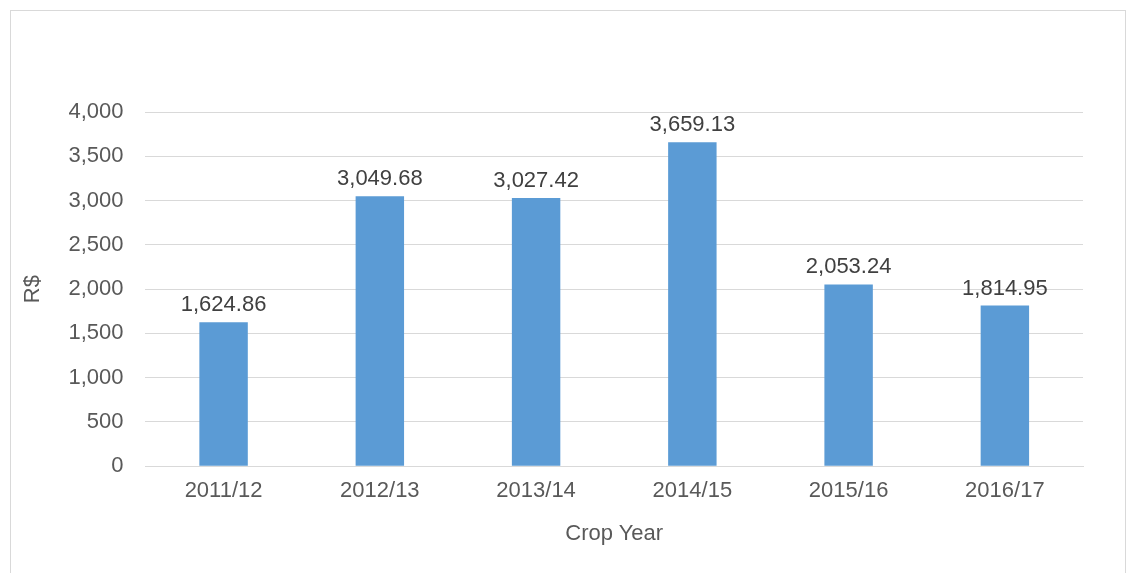  What do you see at coordinates (96, 155) in the screenshot?
I see `y-tick-label: 3,500` at bounding box center [96, 155].